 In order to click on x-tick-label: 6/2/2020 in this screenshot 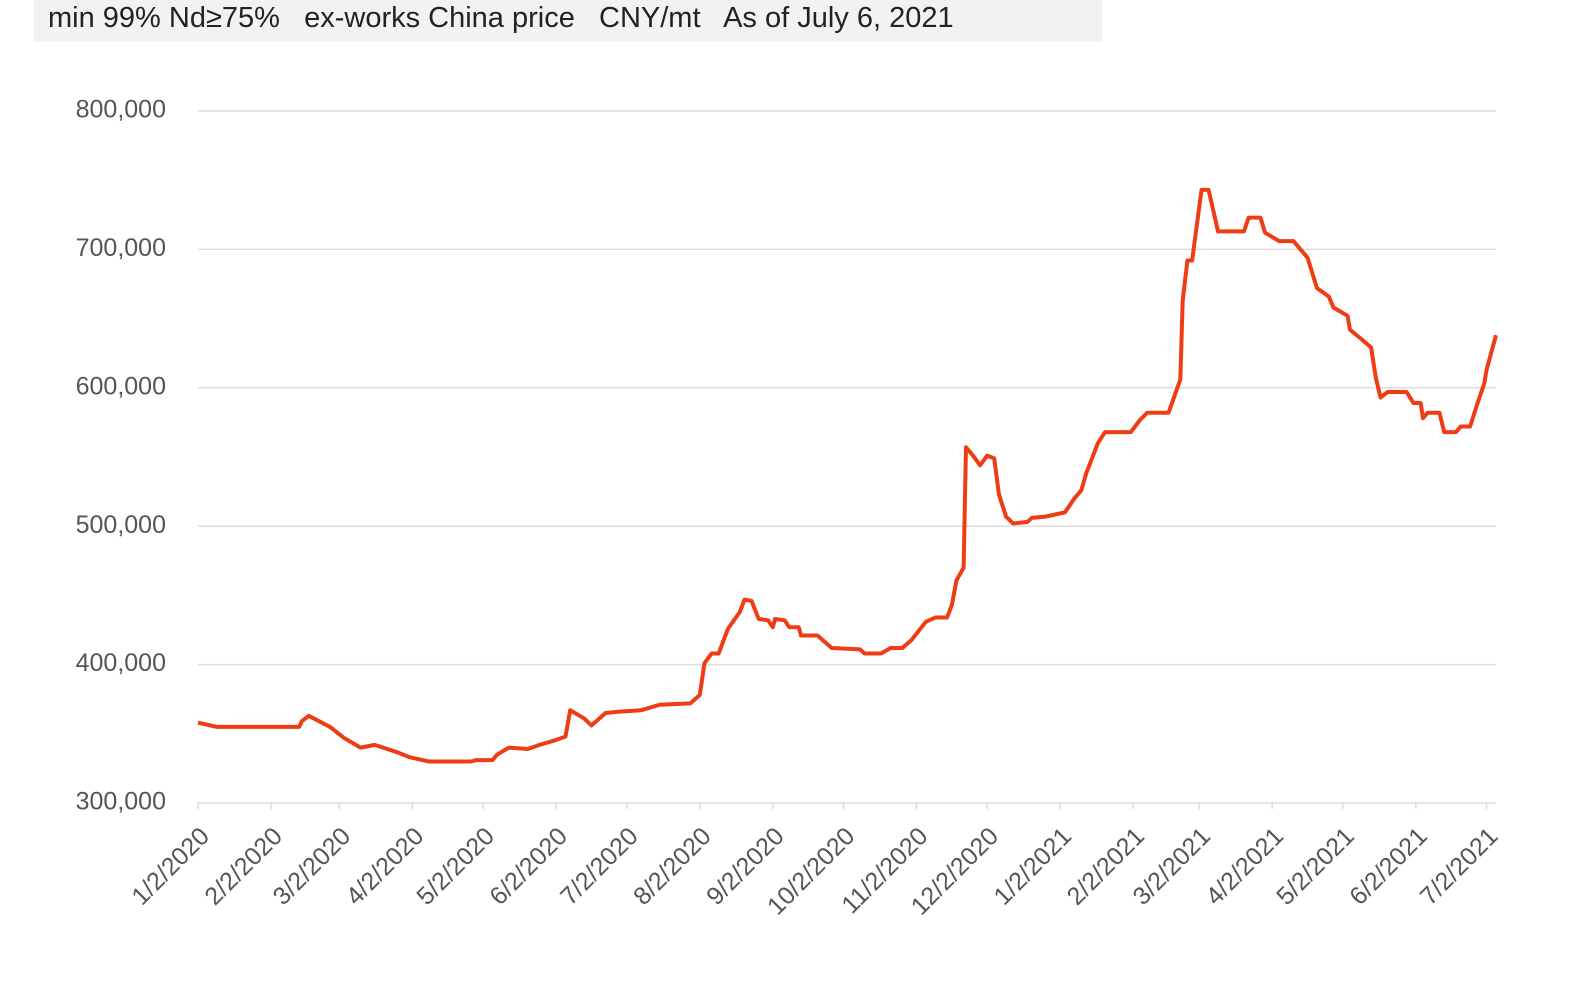, I will do `click(528, 866)`.